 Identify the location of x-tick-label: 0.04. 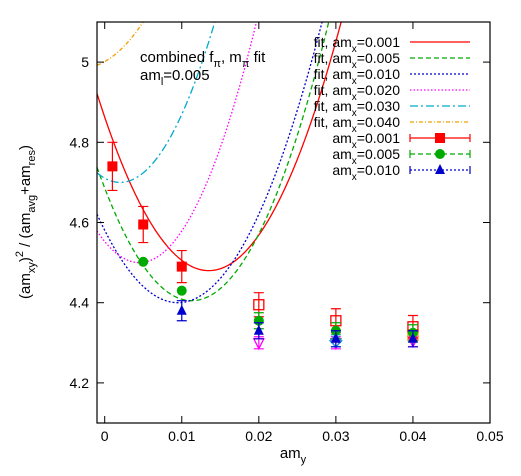
(412, 436).